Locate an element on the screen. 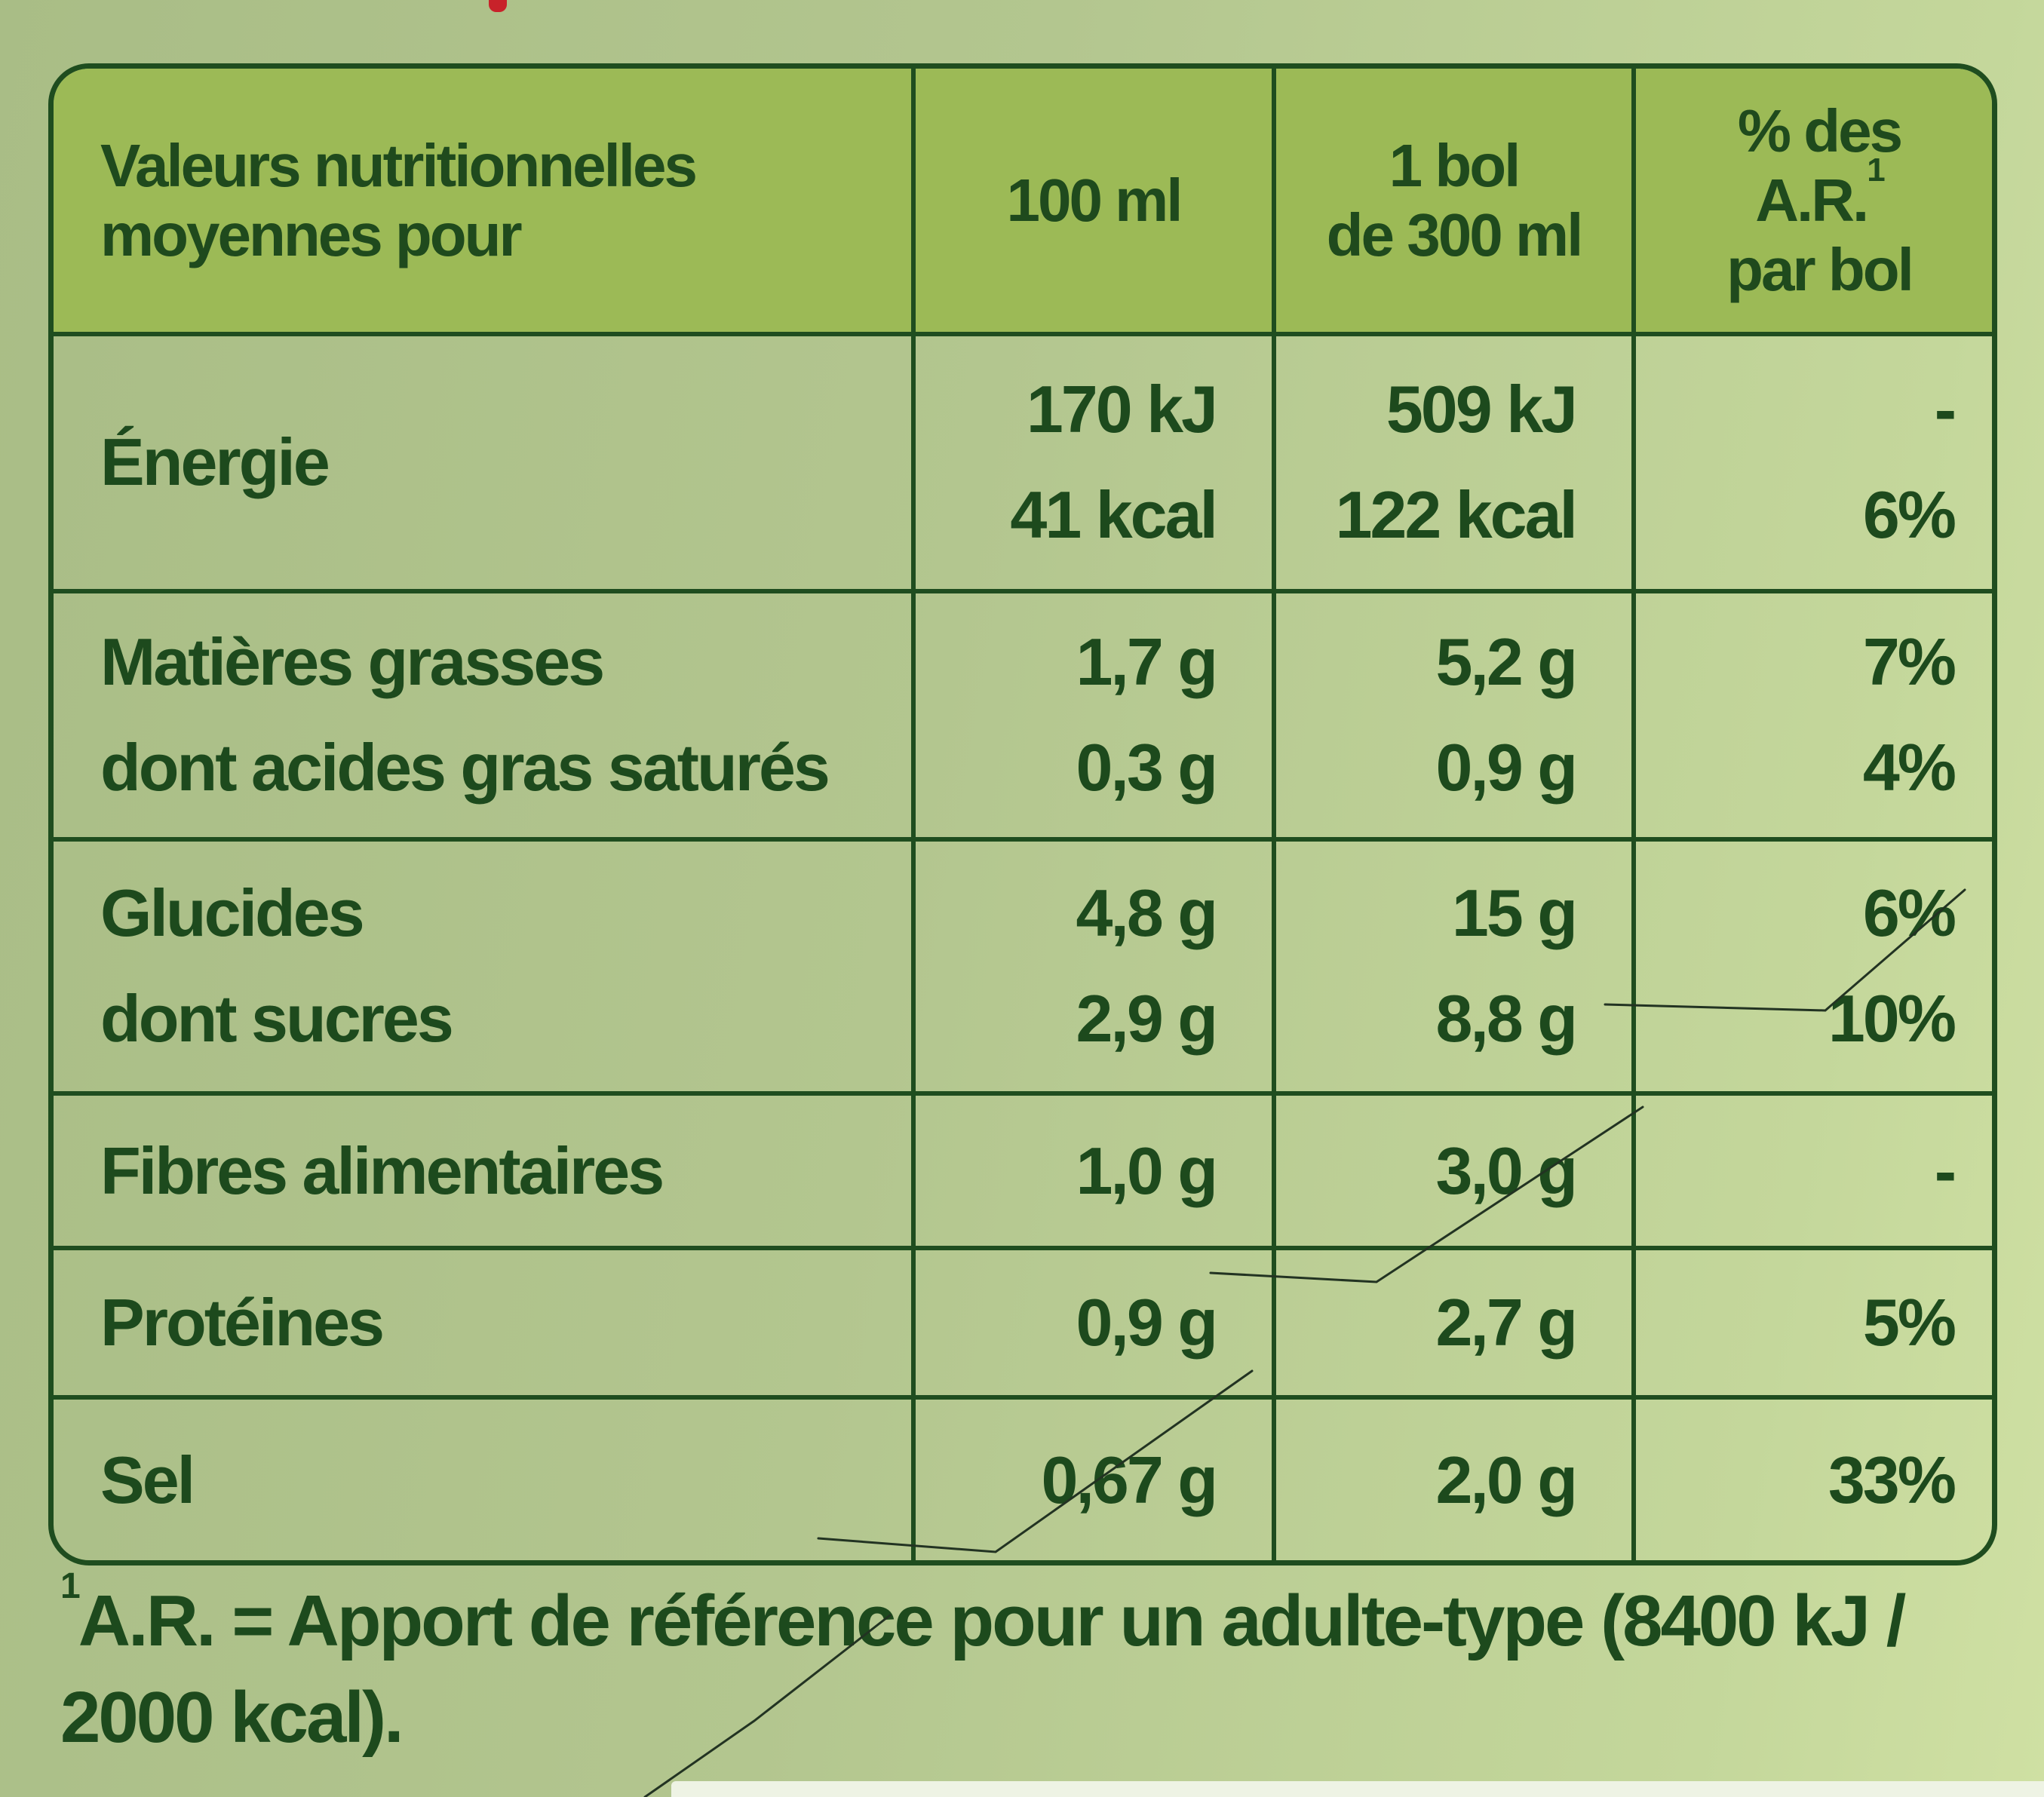 Image resolution: width=2044 pixels, height=1797 pixels. header-bol-line2: de 300 ml is located at coordinates (1455, 235).